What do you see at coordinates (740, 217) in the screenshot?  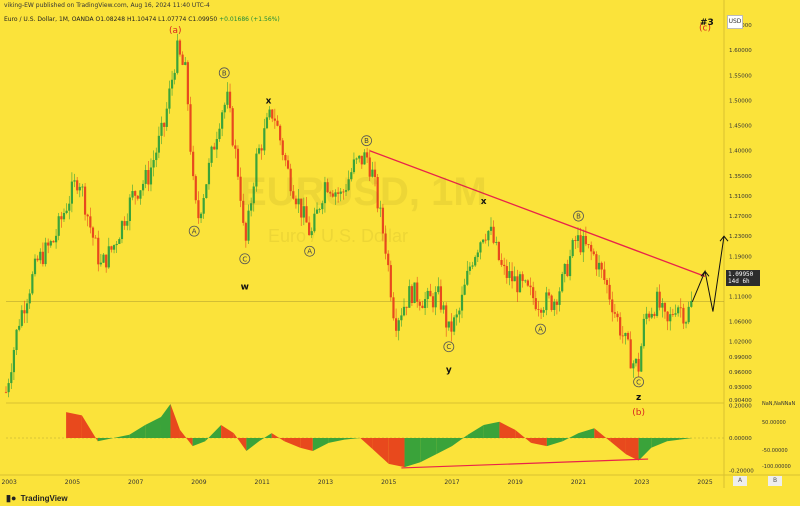 I see `y-tick-label: 1.27000` at bounding box center [740, 217].